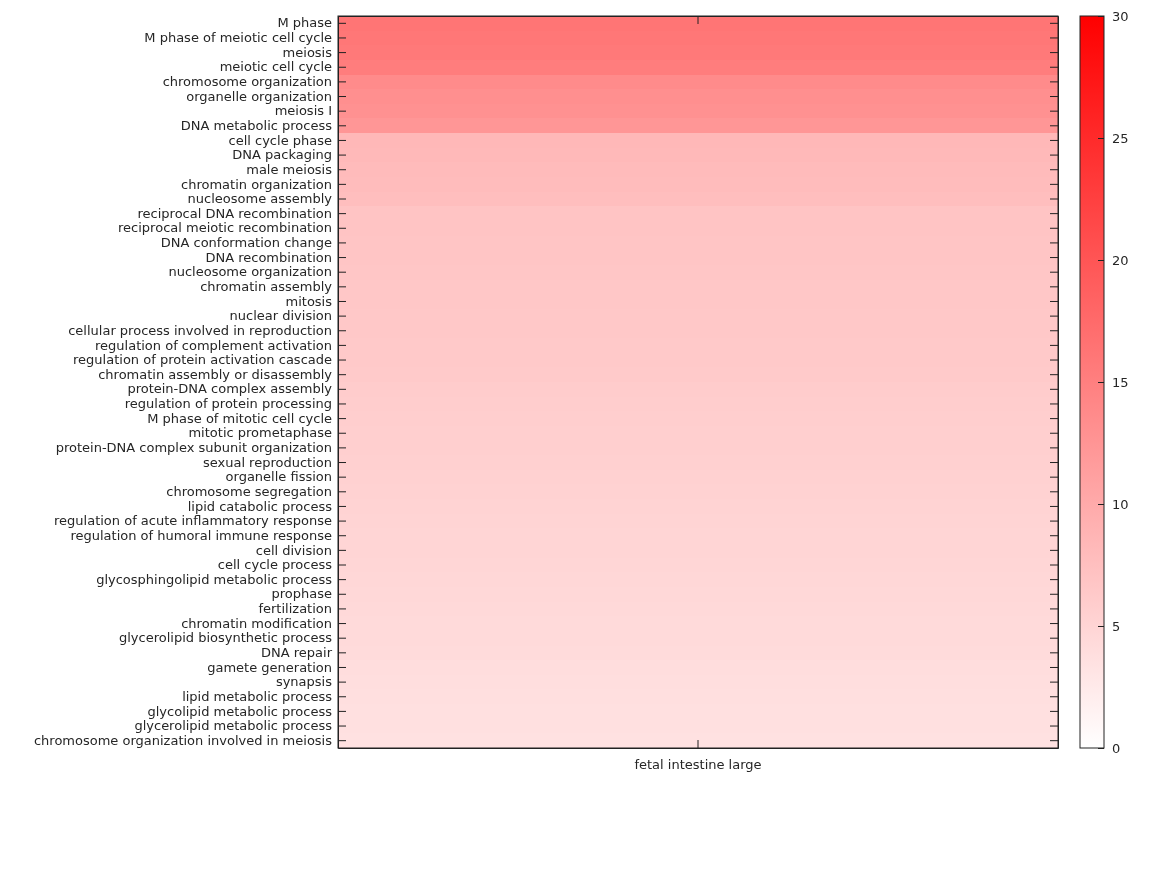 The height and width of the screenshot is (875, 1167). I want to click on y-tick-label: nucleosome assembly, so click(260, 199).